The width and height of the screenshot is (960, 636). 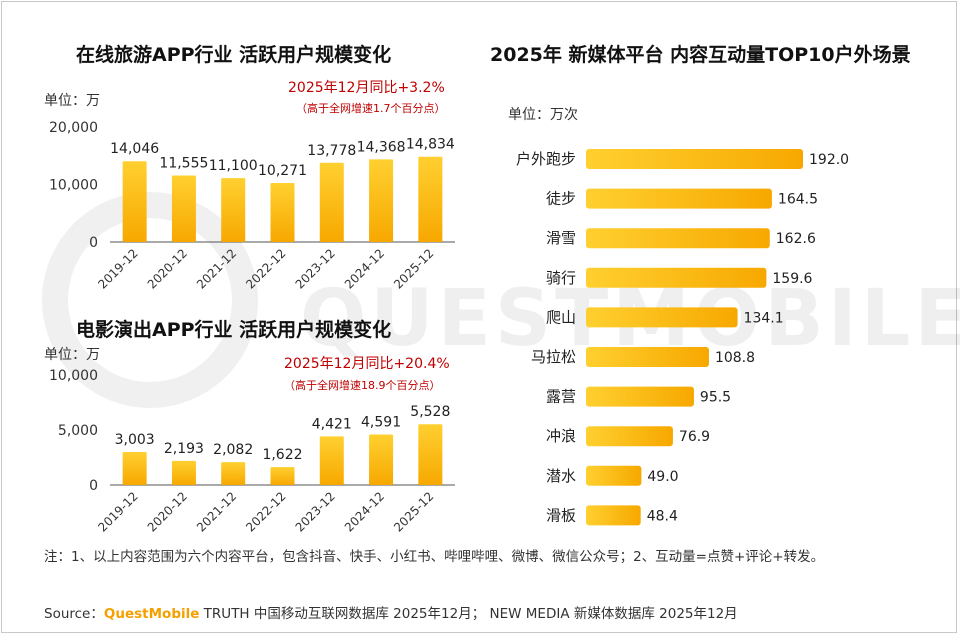 What do you see at coordinates (662, 516) in the screenshot?
I see `outdoor-data-label: 48.4` at bounding box center [662, 516].